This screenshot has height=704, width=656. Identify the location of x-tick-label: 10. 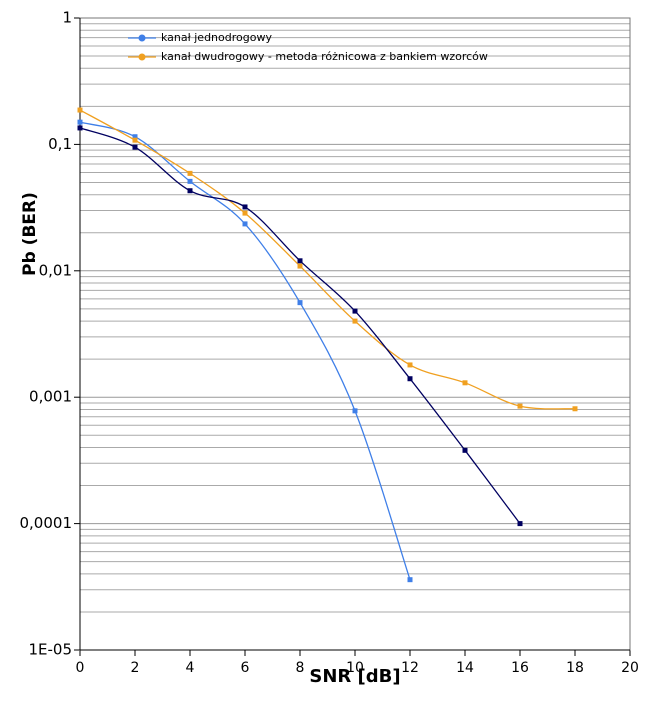
(355, 668).